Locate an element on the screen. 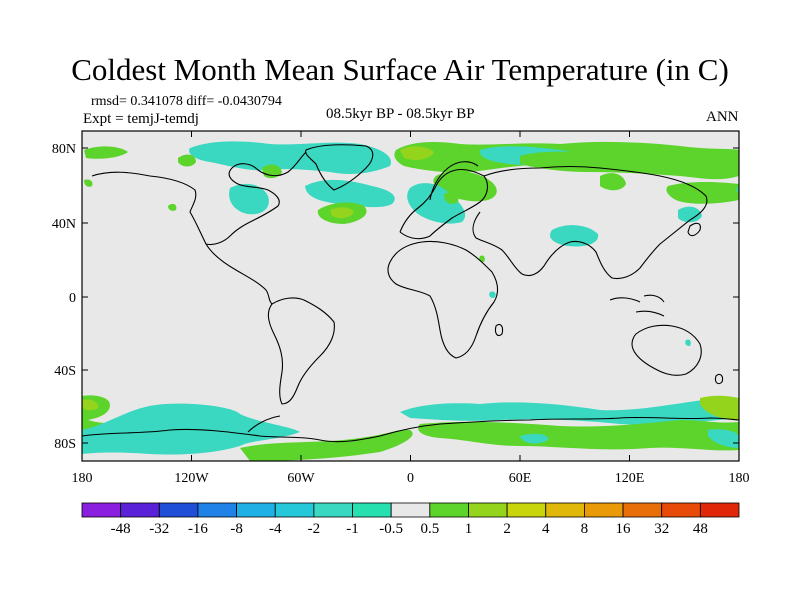  europe-pos-core is located at coordinates (417, 153).